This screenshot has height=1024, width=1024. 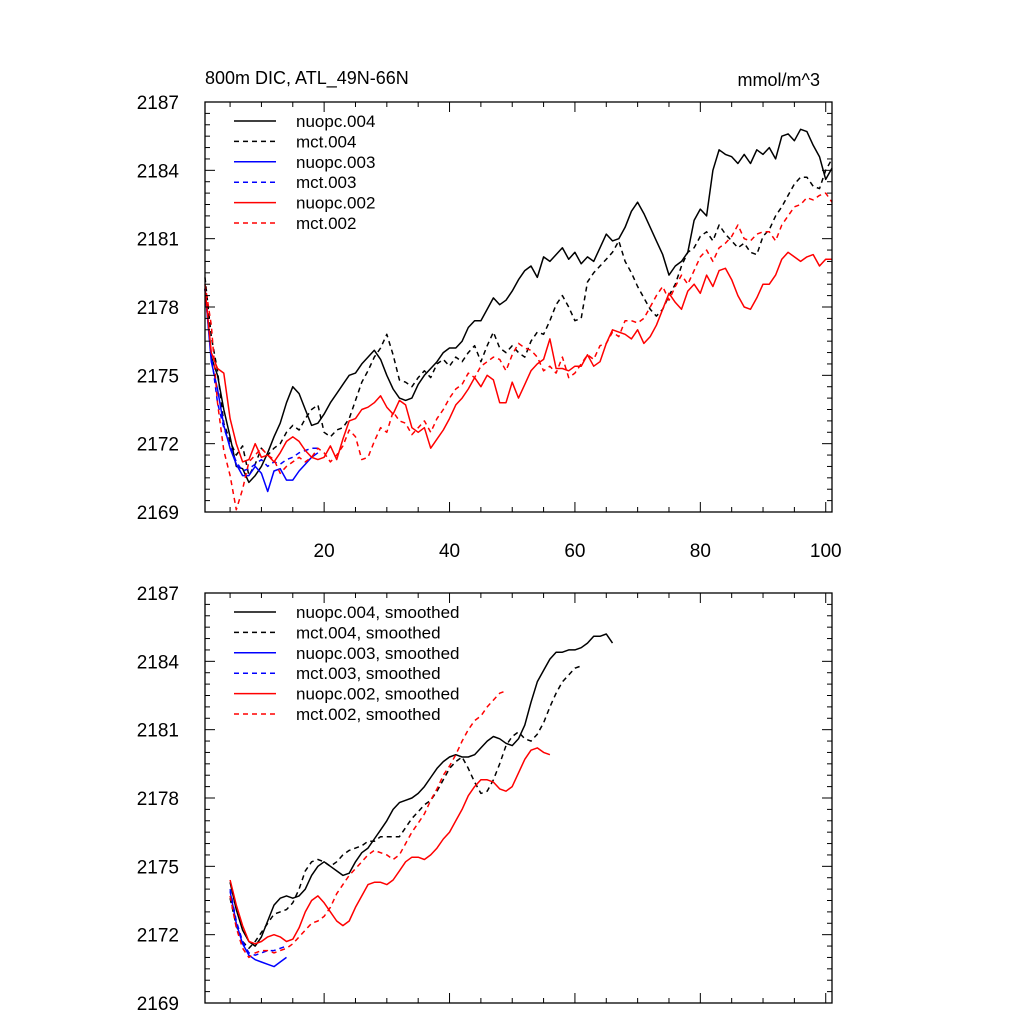 What do you see at coordinates (826, 551) in the screenshot?
I see `x-tick-label: 100` at bounding box center [826, 551].